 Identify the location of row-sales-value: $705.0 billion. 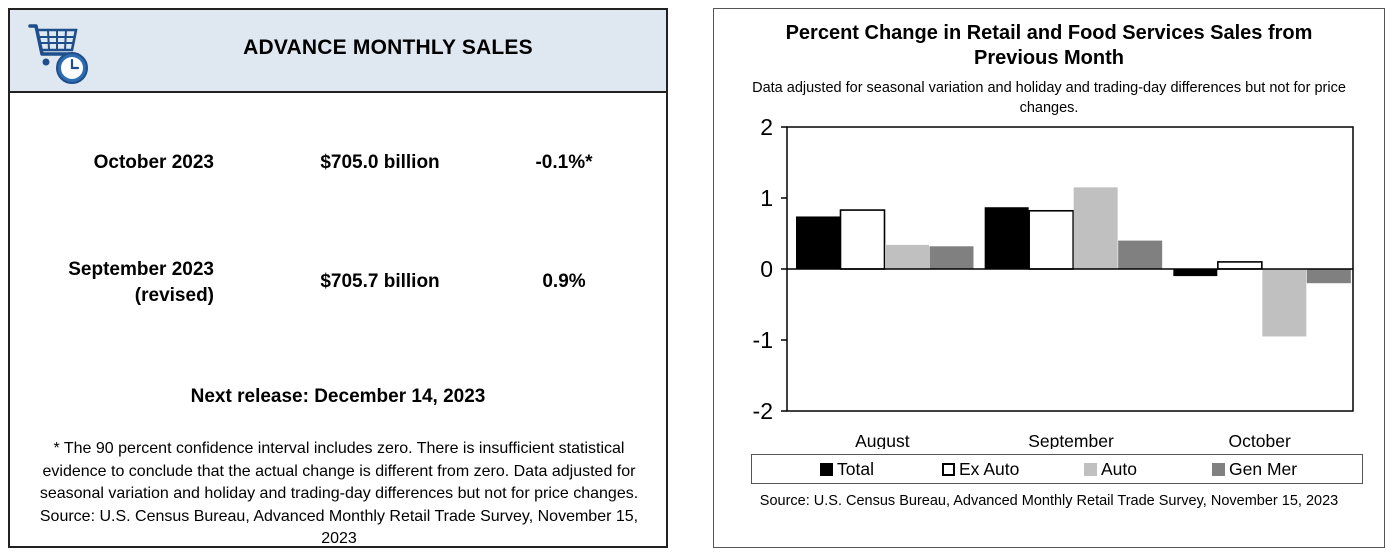
(380, 162).